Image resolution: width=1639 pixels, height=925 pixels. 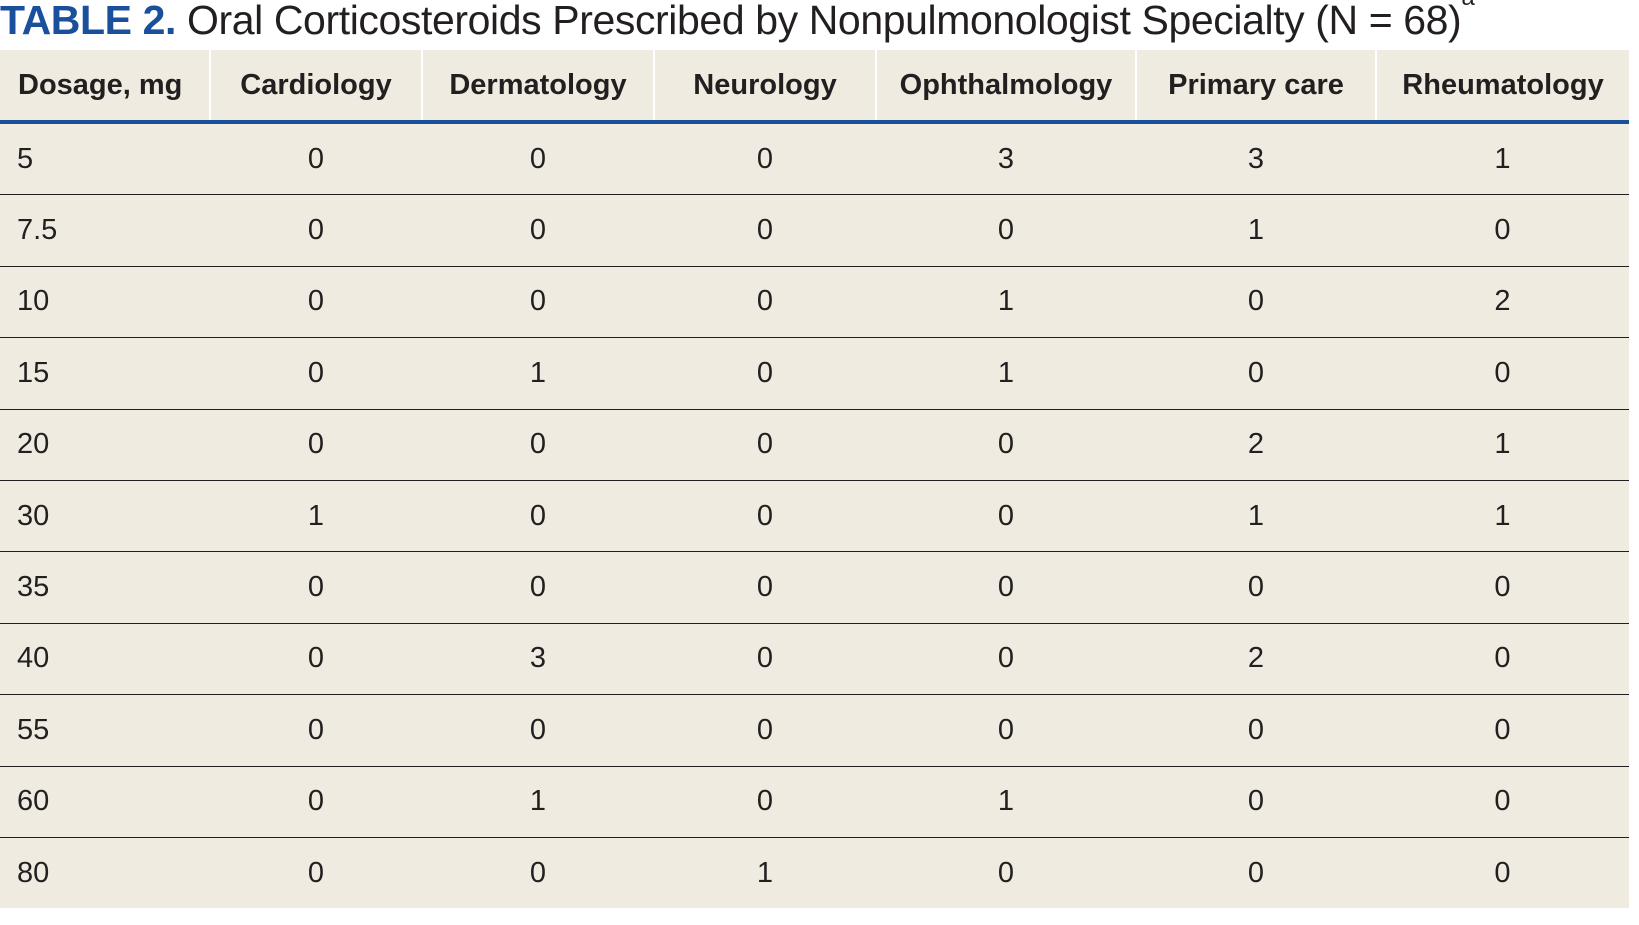 I want to click on footnote-marker: a, so click(x=1467, y=5).